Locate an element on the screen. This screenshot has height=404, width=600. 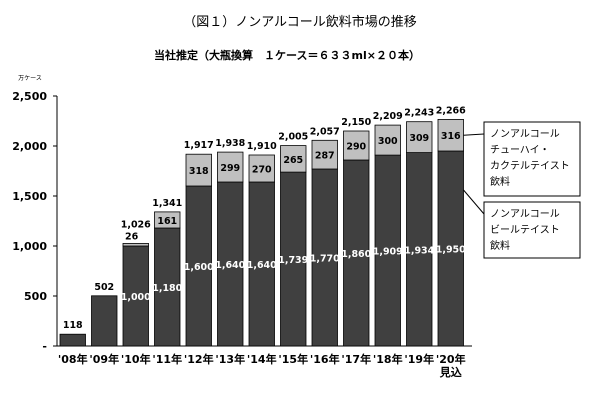
data-label-total: 1,917 is located at coordinates (199, 145).